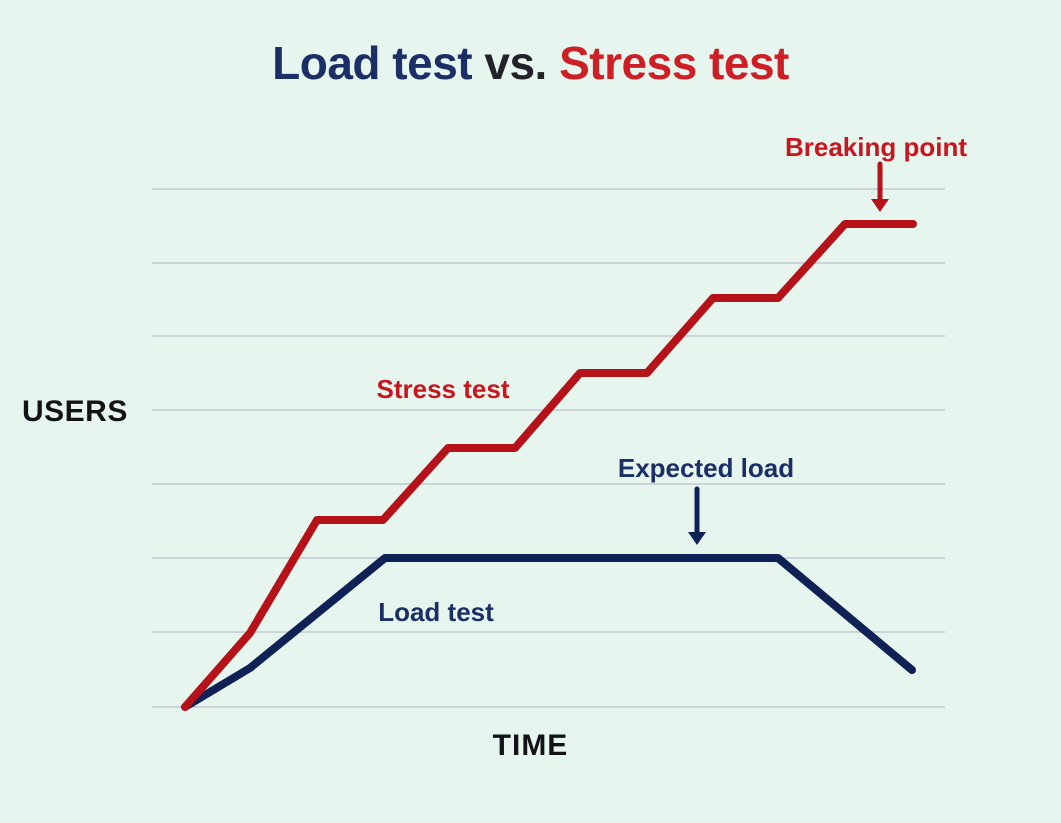 The height and width of the screenshot is (823, 1061). Describe the element at coordinates (697, 538) in the screenshot. I see `expected-load-arrowhead-icon` at that location.